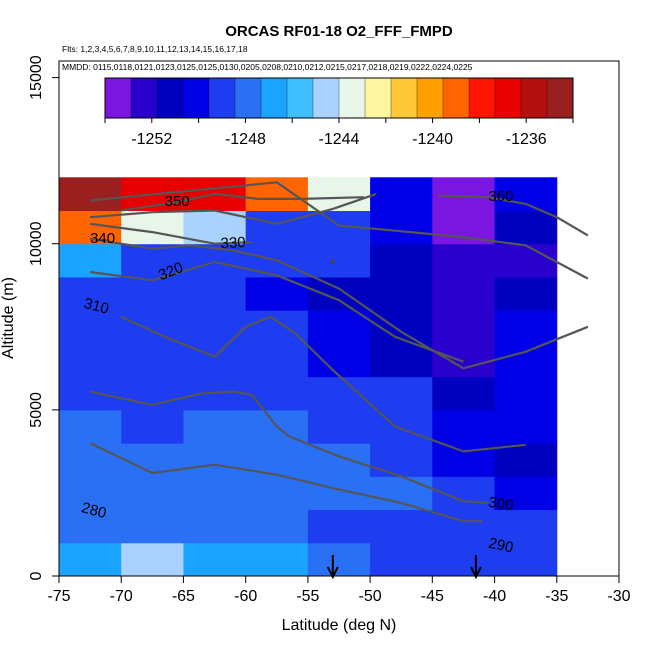  I want to click on y-tick-label: 5000, so click(36, 410).